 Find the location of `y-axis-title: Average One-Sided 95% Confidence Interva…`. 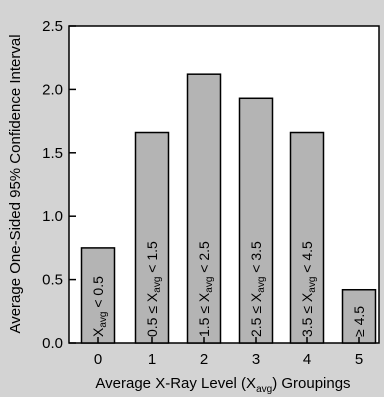

y-axis-title: Average One-Sided 95% Confidence Interva… is located at coordinates (15, 183).